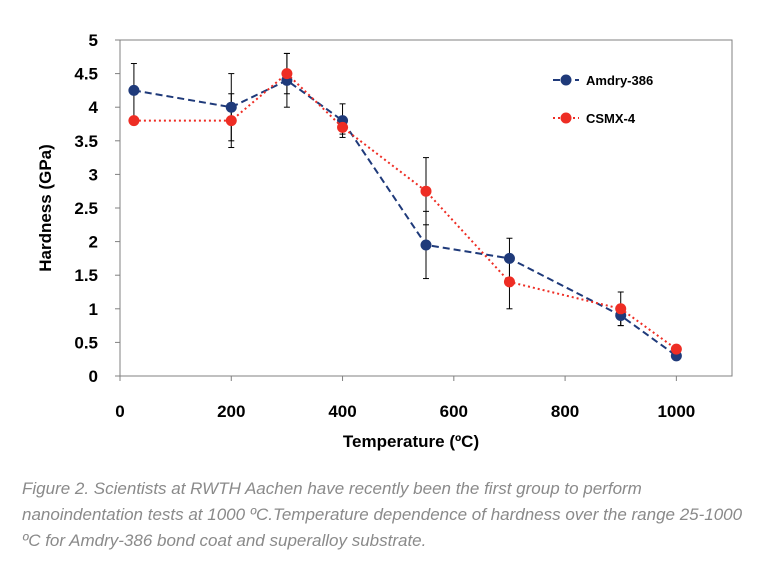 This screenshot has width=781, height=574. What do you see at coordinates (342, 411) in the screenshot?
I see `x-tick-label: 400` at bounding box center [342, 411].